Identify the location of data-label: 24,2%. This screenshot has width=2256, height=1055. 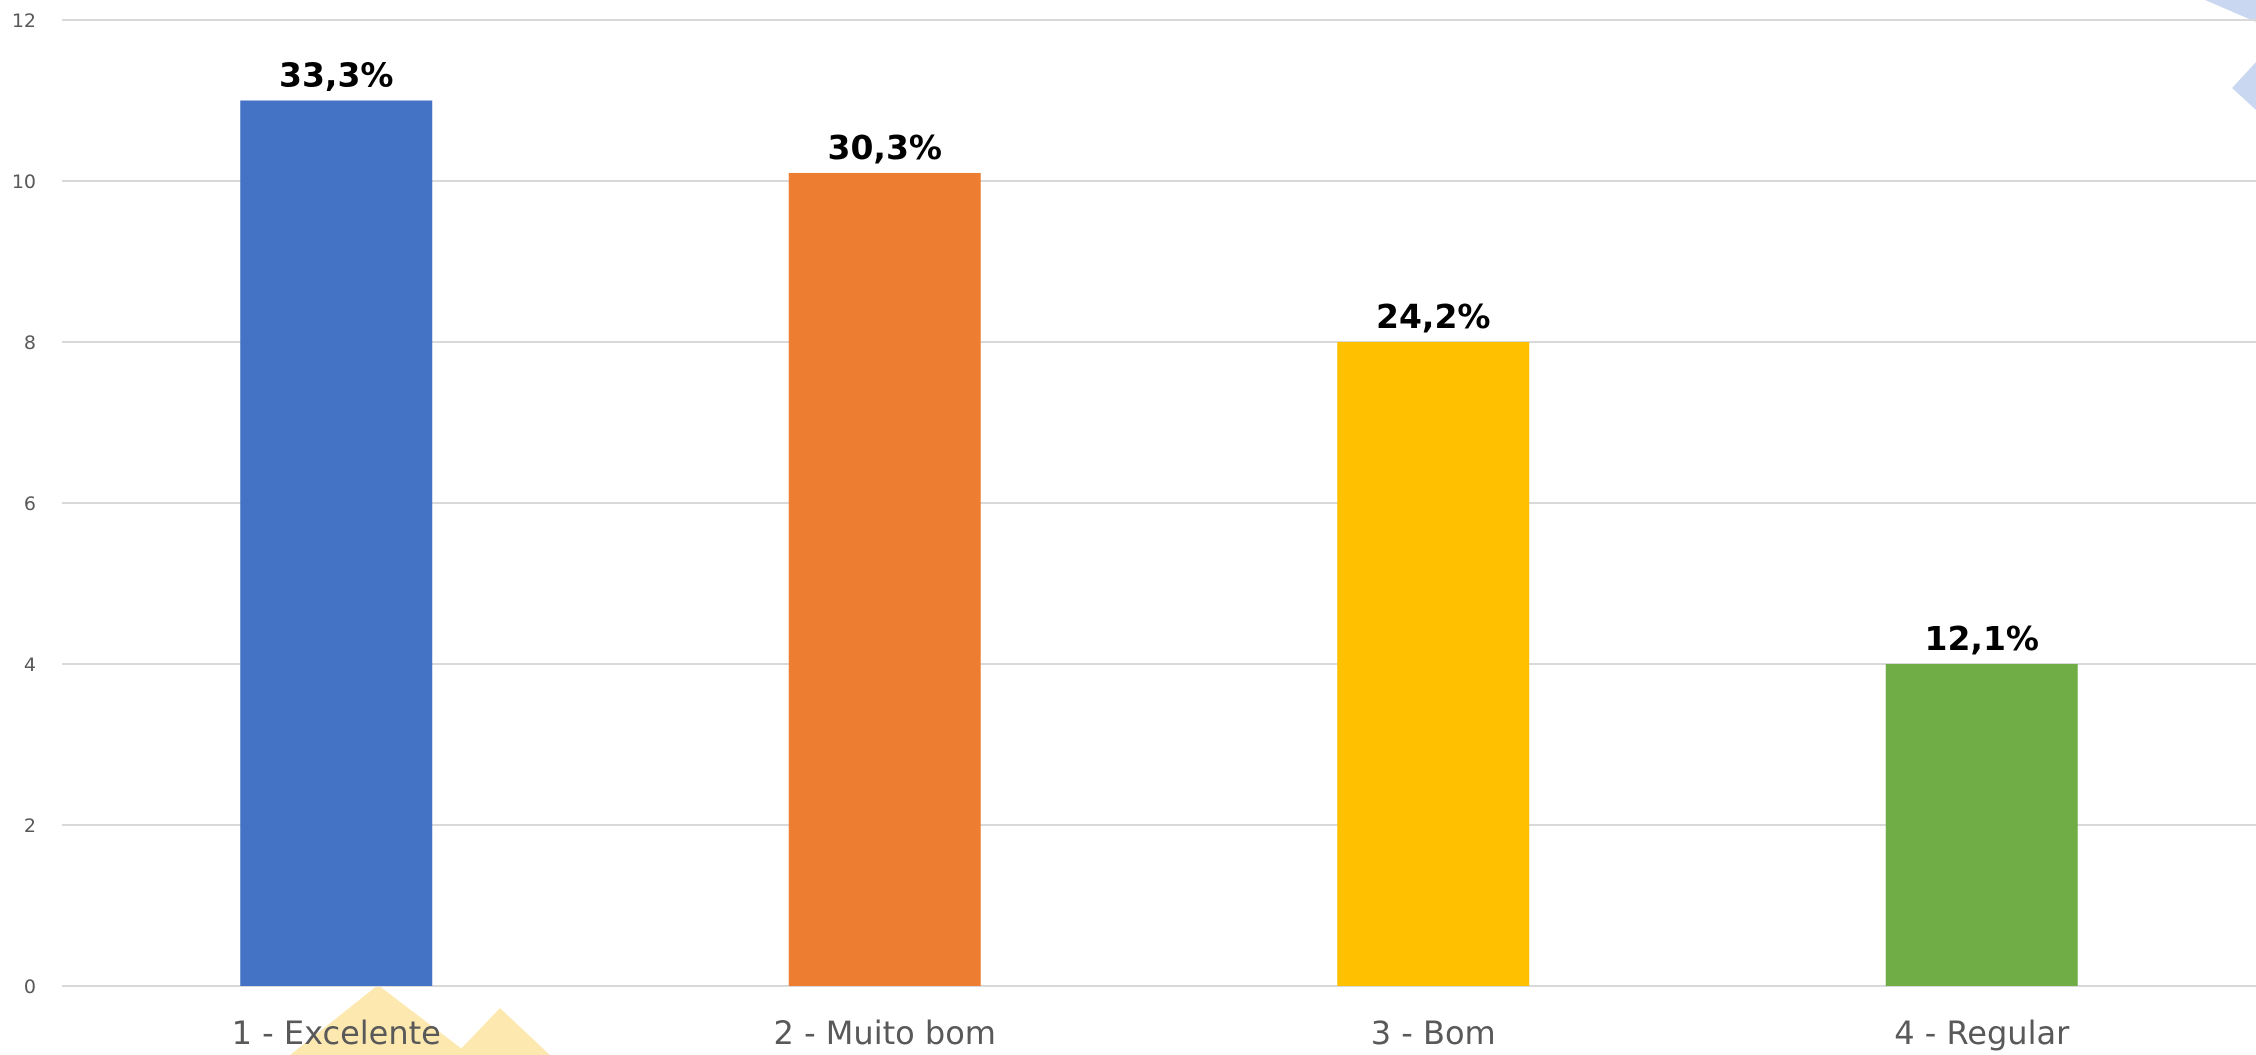
(1433, 316).